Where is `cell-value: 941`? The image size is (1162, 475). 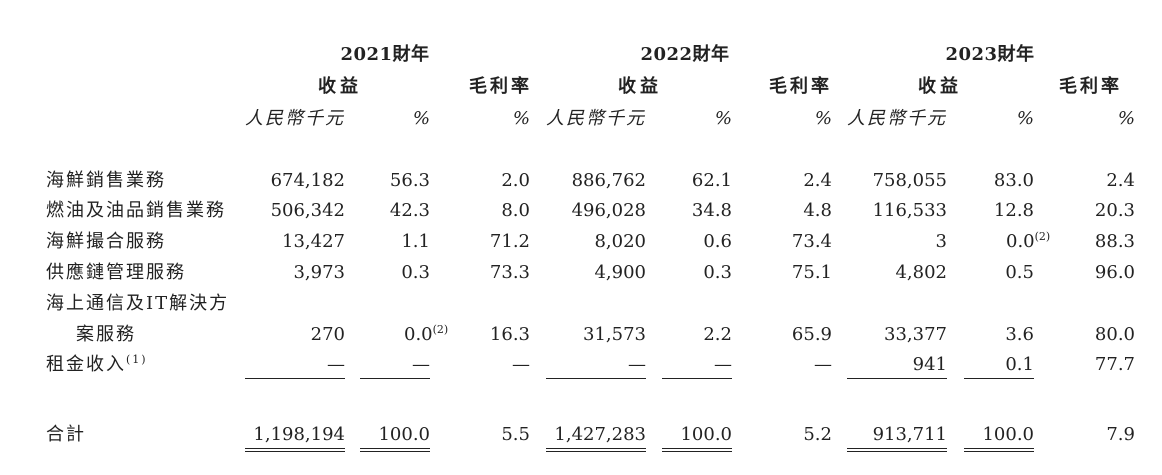
cell-value: 941 is located at coordinates (929, 364).